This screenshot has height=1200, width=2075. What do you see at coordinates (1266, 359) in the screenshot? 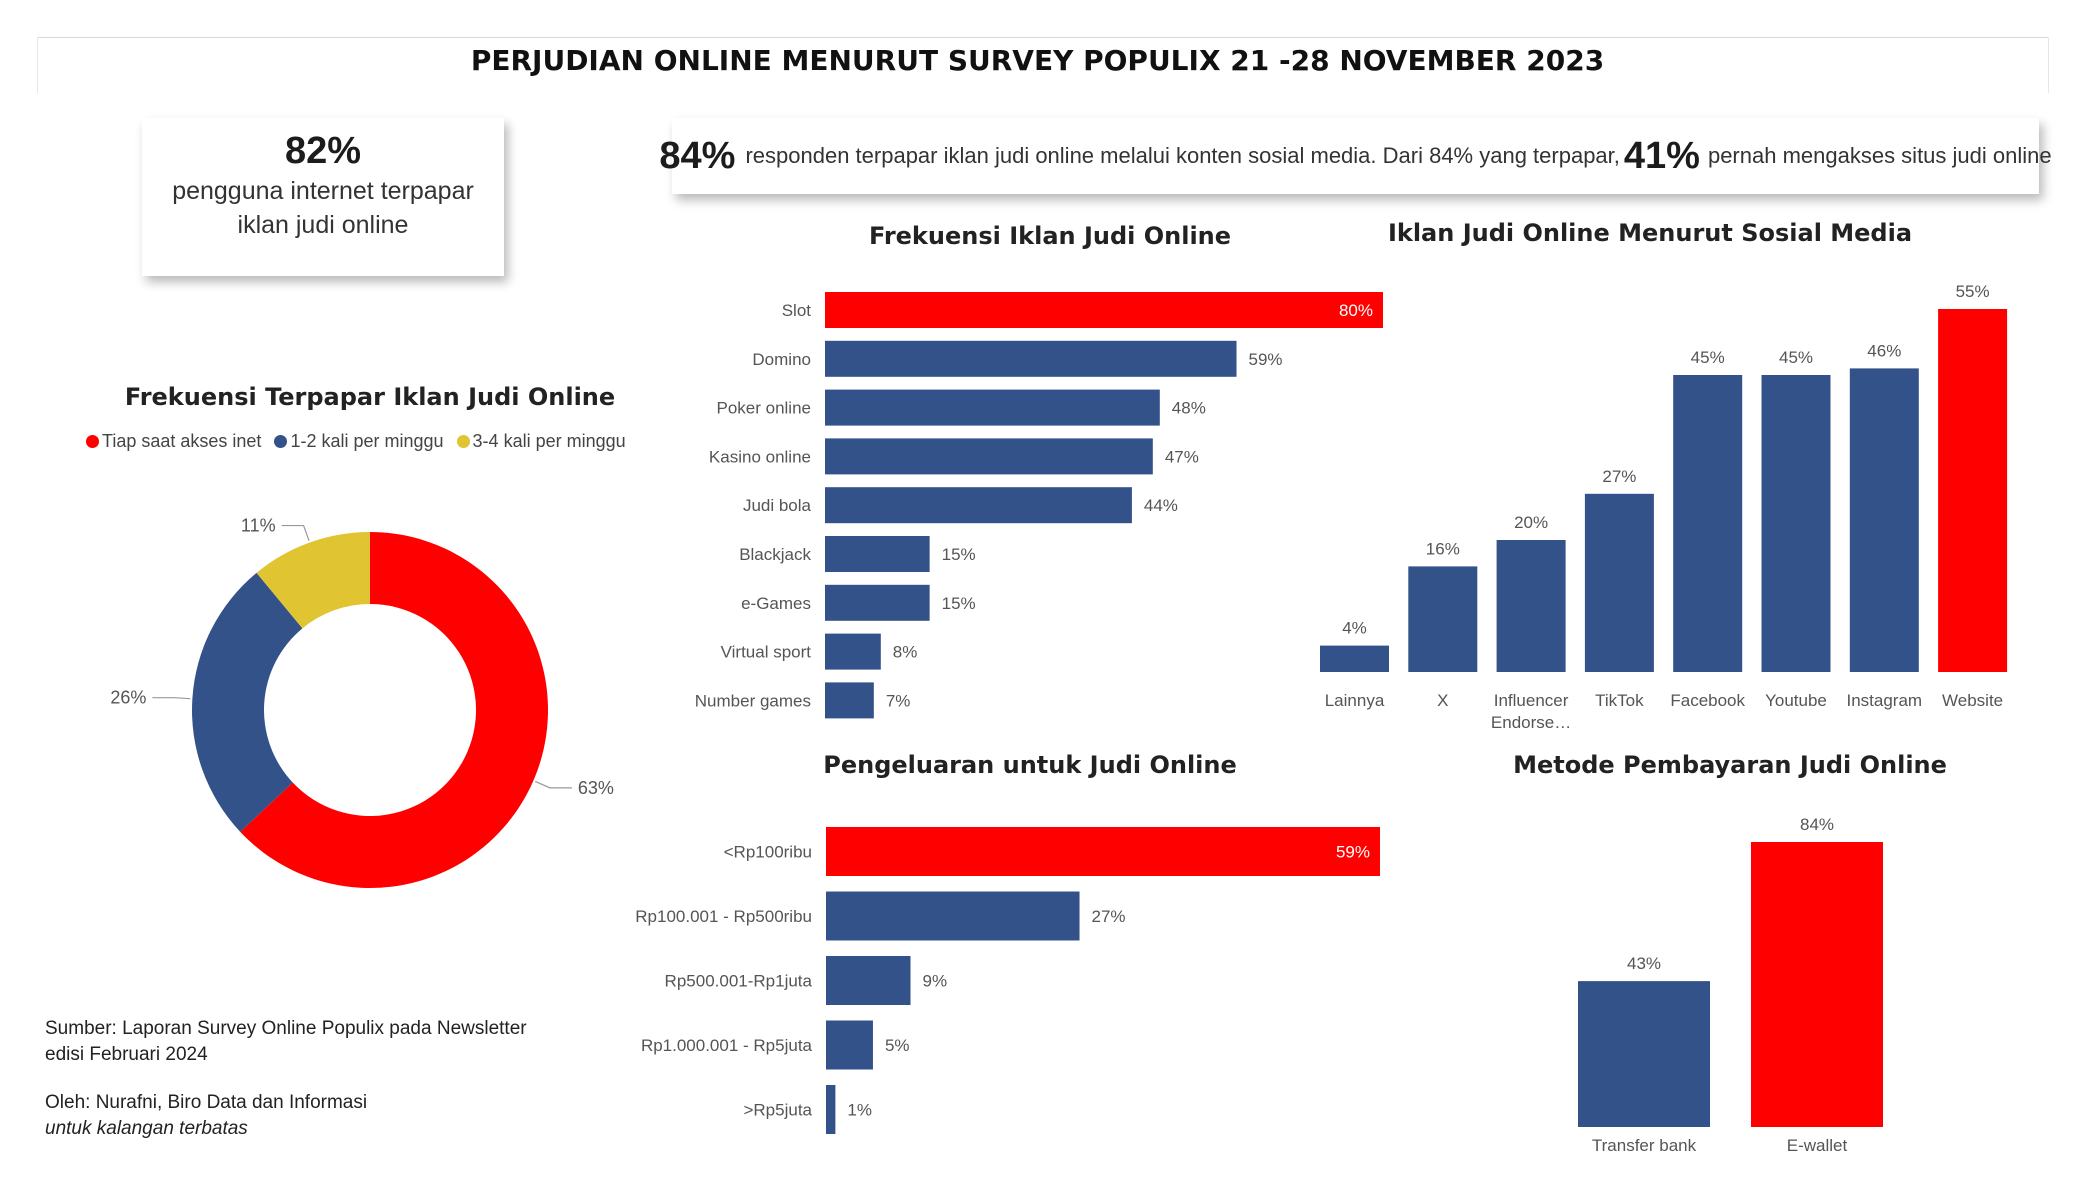
I see `data-label-1: 59%` at bounding box center [1266, 359].